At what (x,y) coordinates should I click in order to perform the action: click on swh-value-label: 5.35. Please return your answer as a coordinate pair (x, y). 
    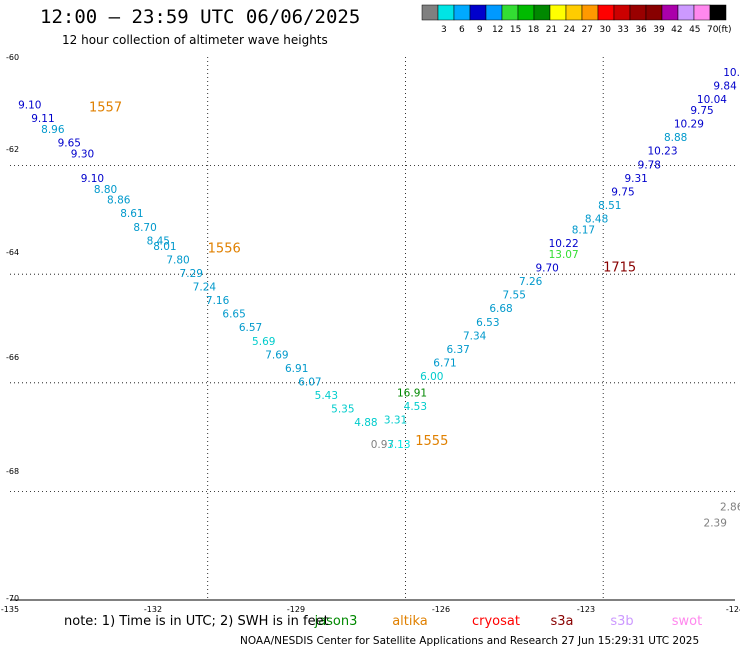
    Looking at the image, I should click on (342, 410).